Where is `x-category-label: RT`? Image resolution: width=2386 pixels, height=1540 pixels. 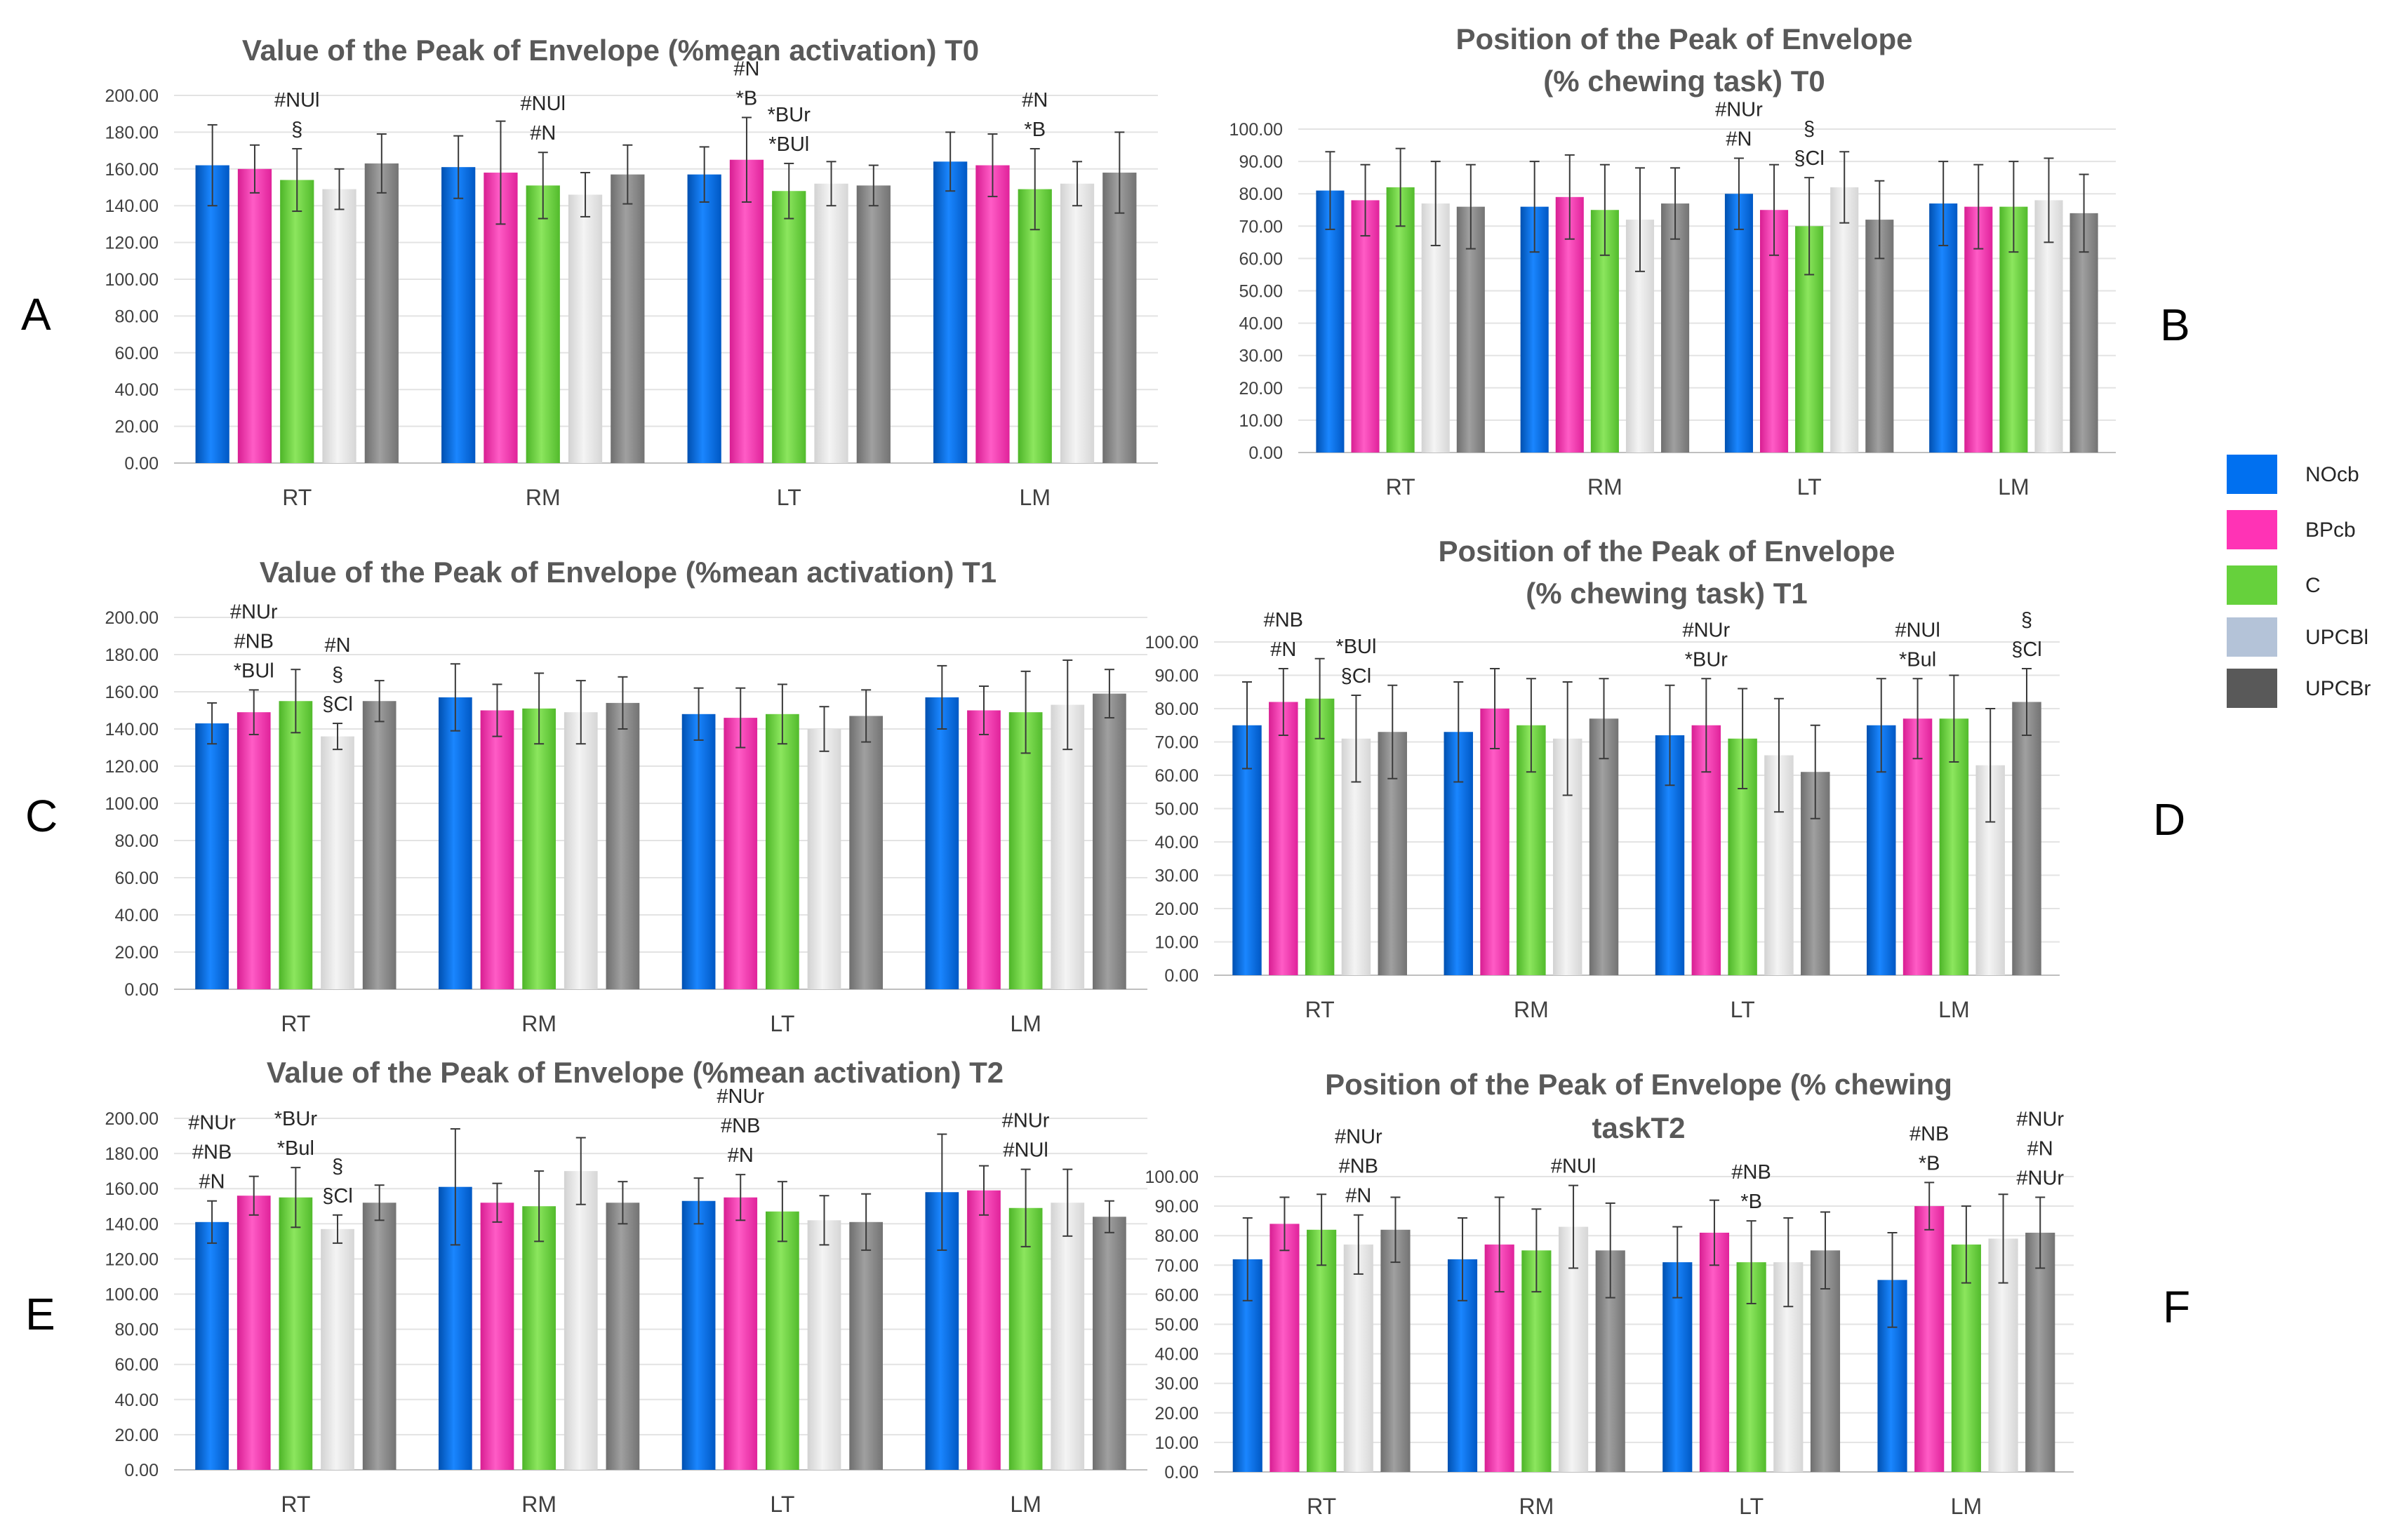 x-category-label: RT is located at coordinates (295, 1504).